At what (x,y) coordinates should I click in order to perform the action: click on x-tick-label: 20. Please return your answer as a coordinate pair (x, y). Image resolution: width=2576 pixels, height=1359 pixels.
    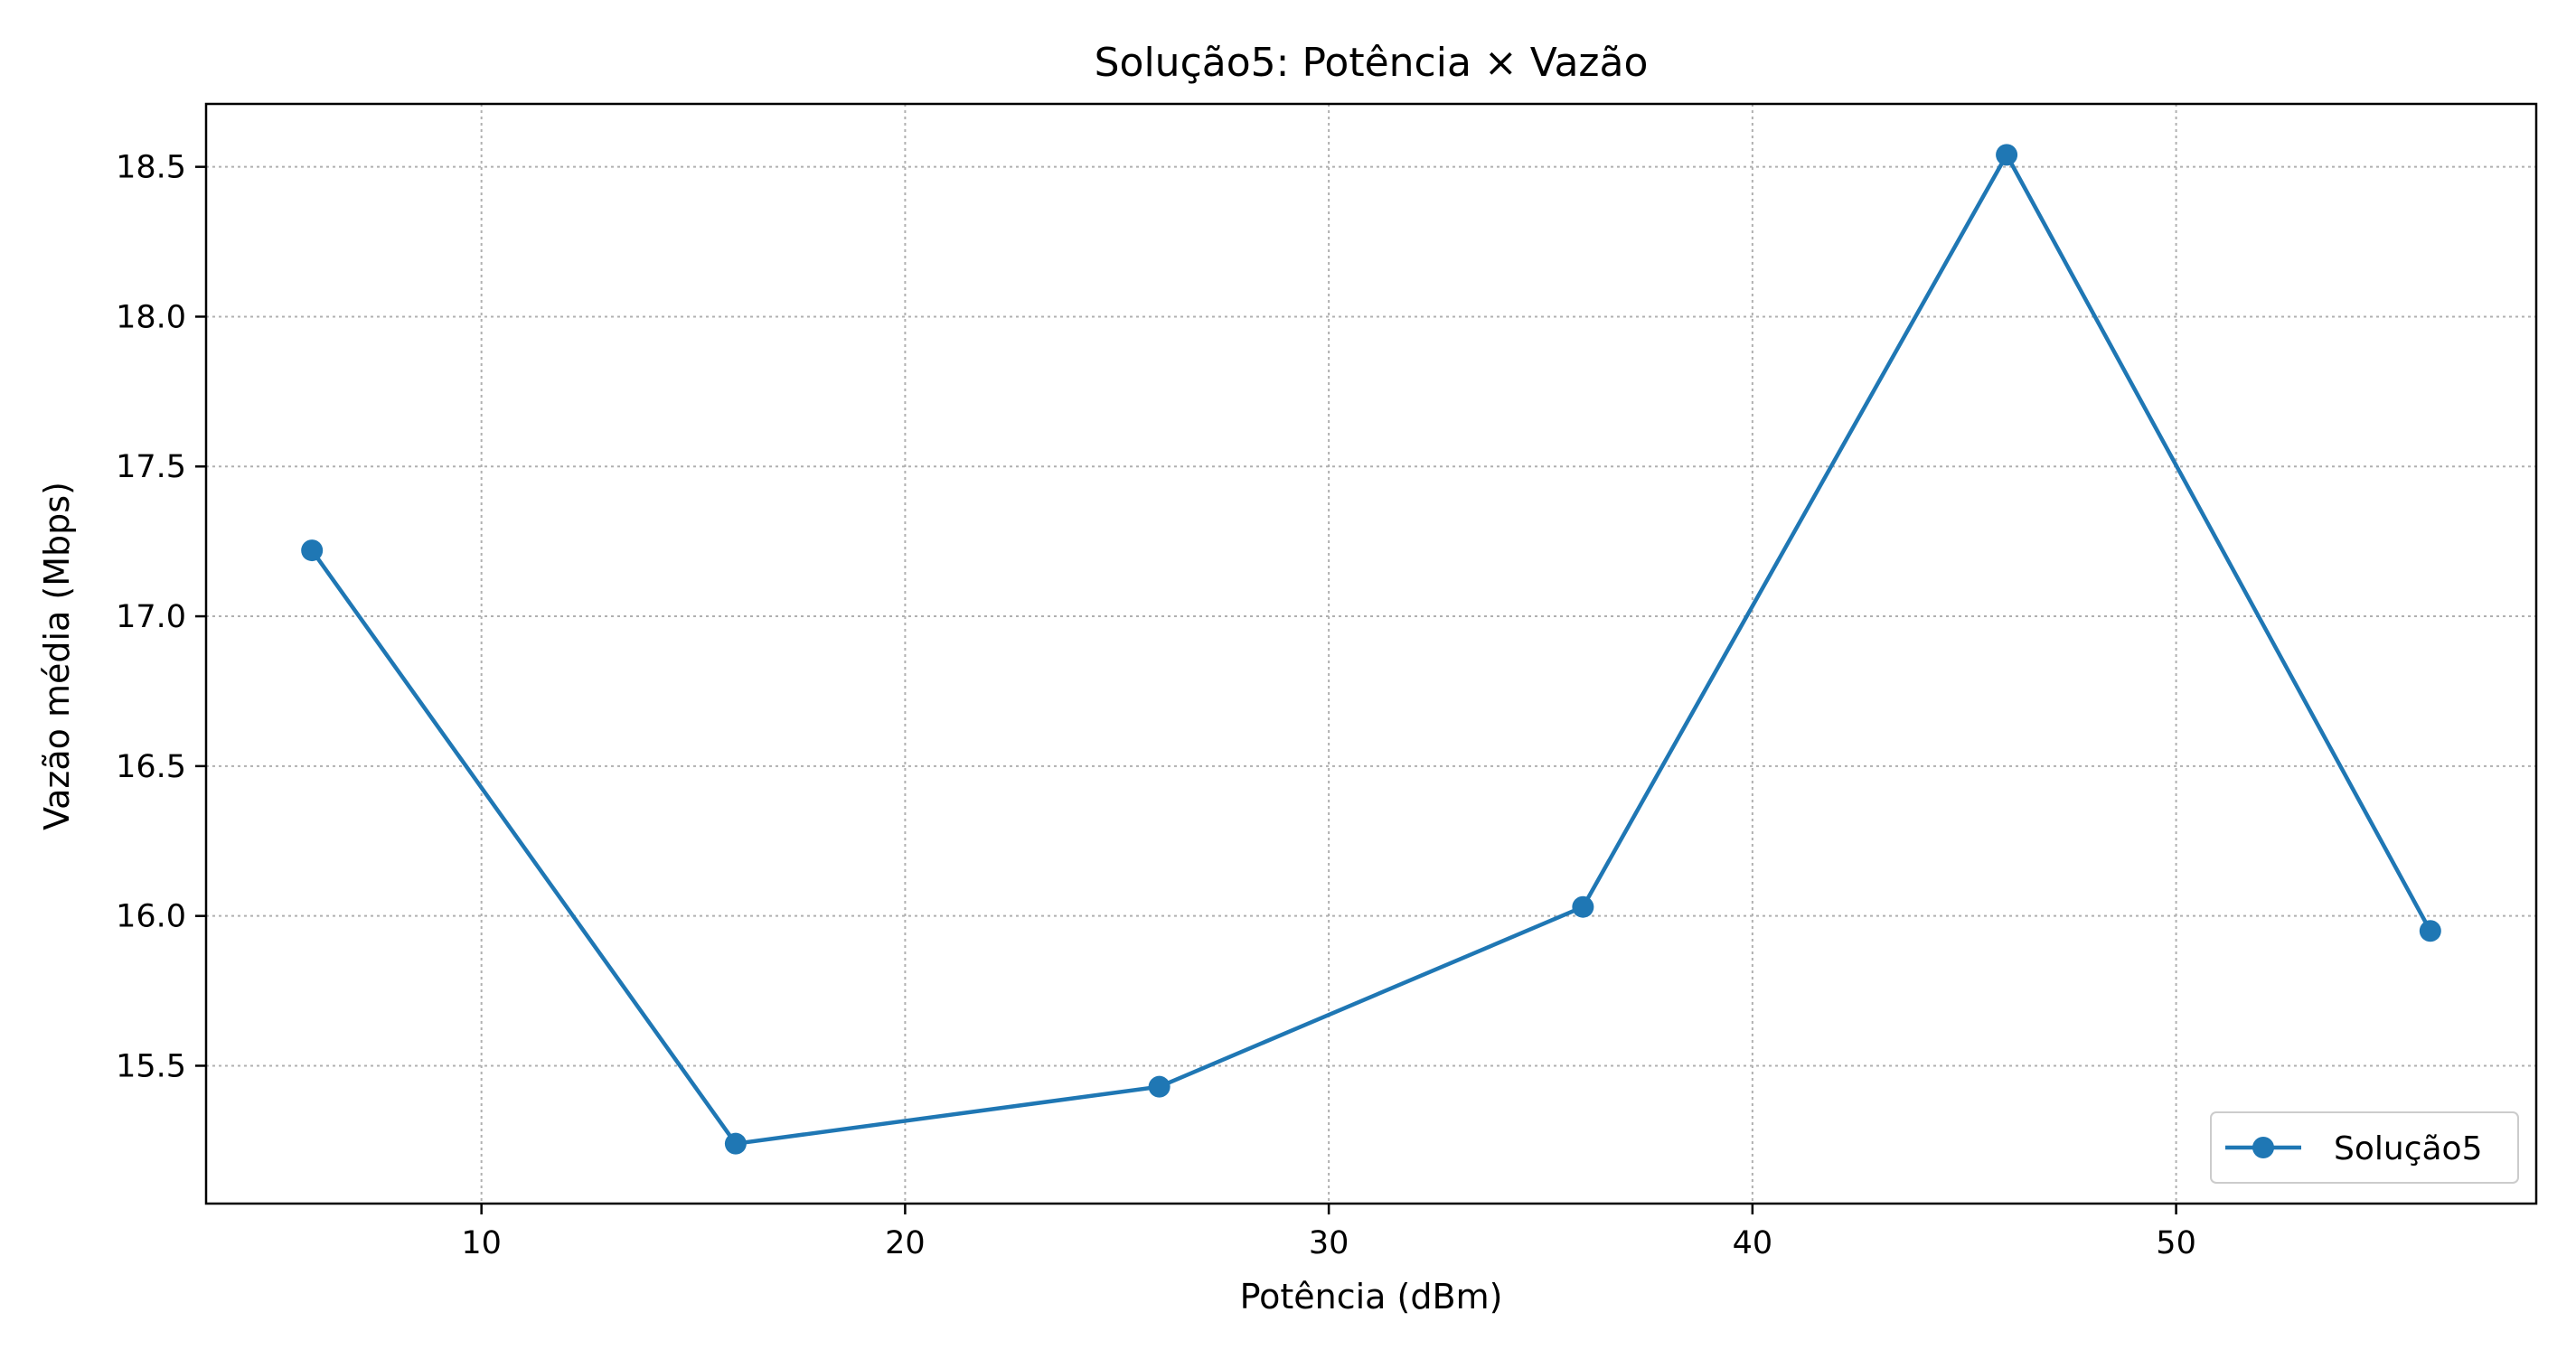
    Looking at the image, I should click on (906, 1243).